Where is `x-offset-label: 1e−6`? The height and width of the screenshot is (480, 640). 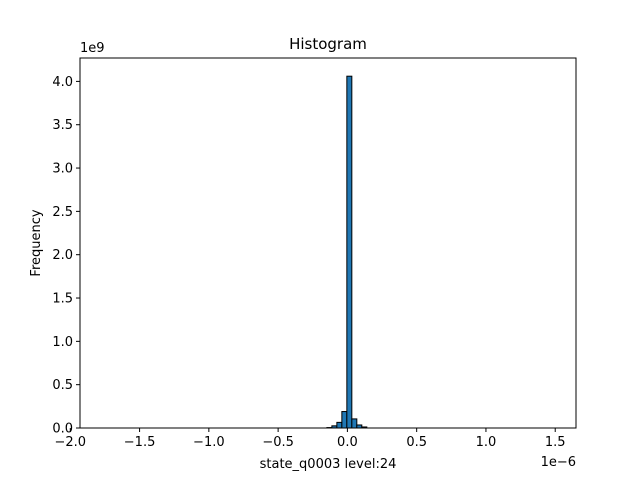
x-offset-label: 1e−6 is located at coordinates (558, 462).